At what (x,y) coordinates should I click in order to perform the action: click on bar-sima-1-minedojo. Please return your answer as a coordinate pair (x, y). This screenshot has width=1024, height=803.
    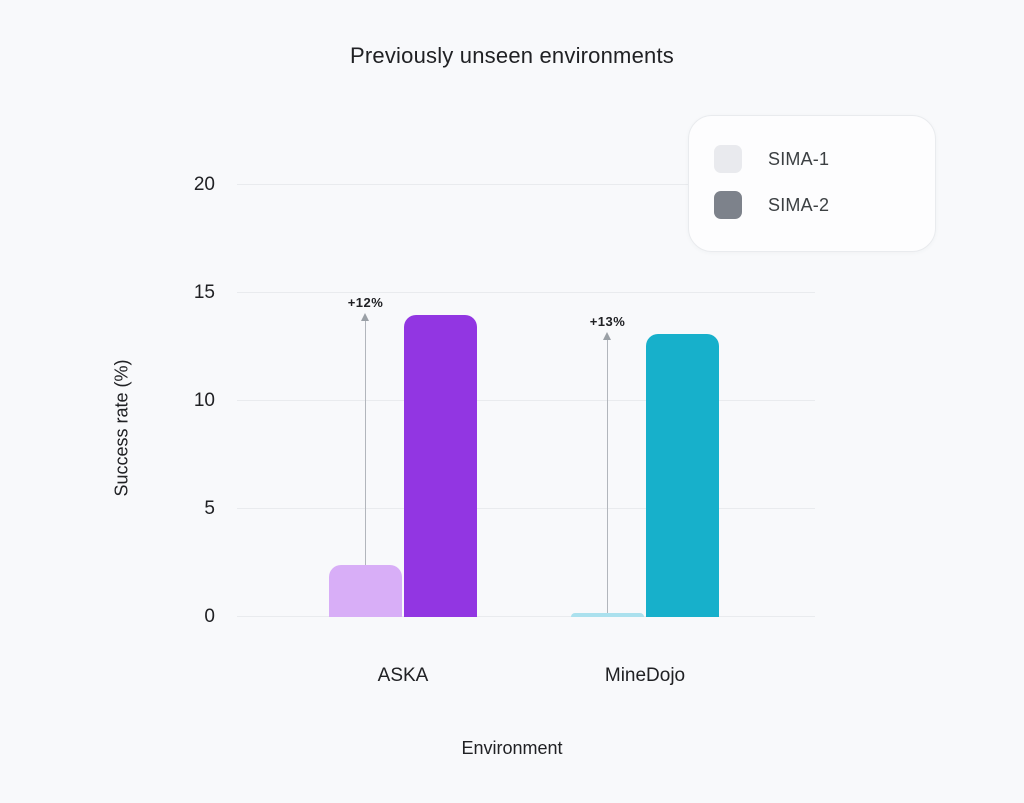
    Looking at the image, I should click on (607, 614).